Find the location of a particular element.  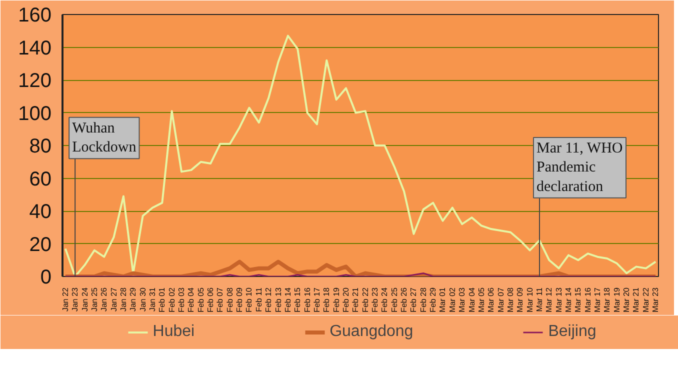

x-tick-label: Mar 20 is located at coordinates (627, 299).